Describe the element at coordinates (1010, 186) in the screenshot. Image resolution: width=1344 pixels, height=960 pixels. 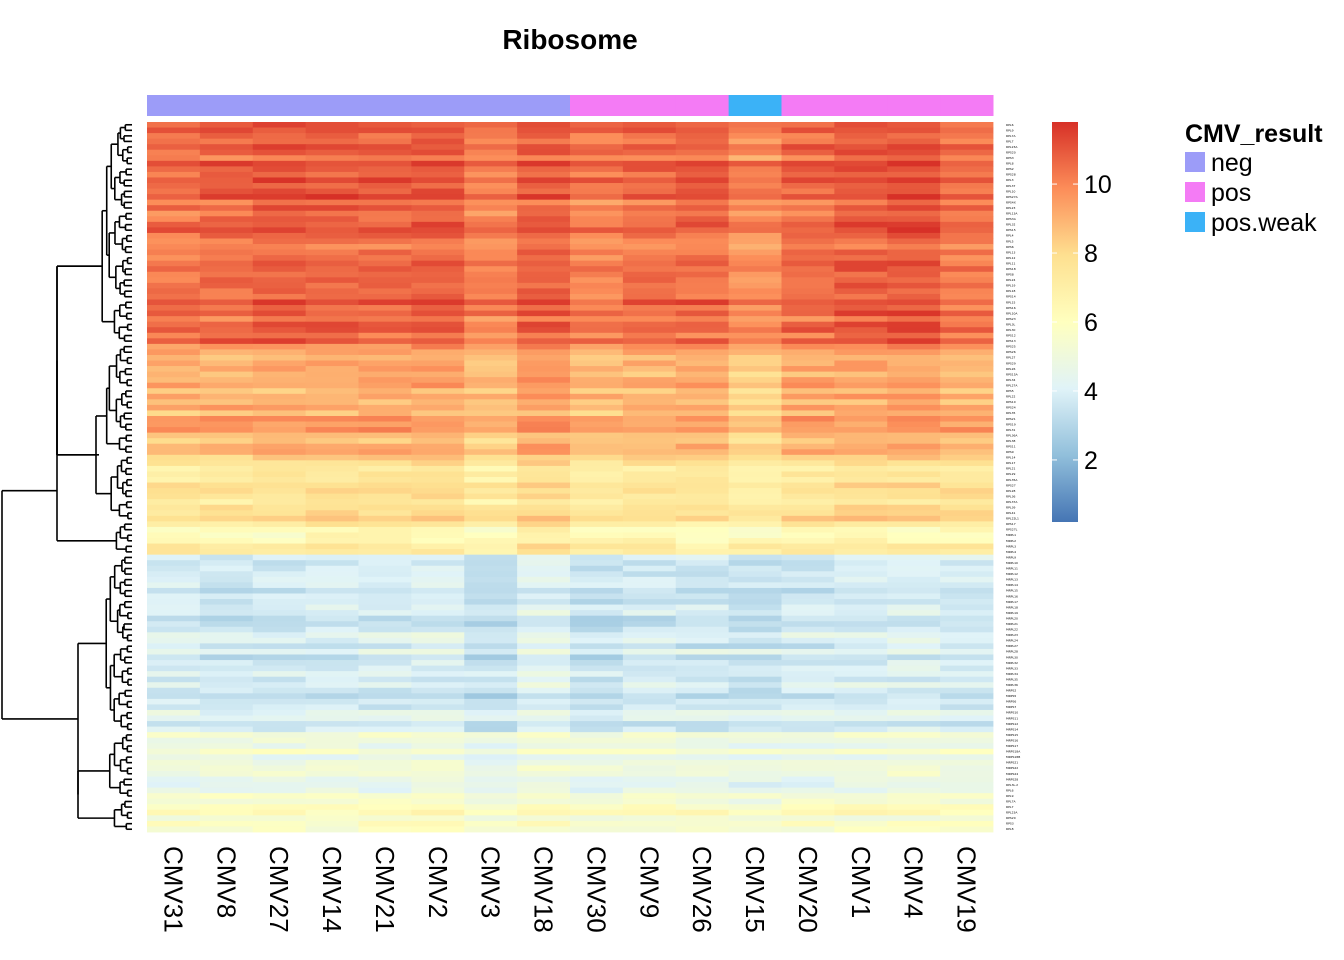
I see `row-label: RPL37` at that location.